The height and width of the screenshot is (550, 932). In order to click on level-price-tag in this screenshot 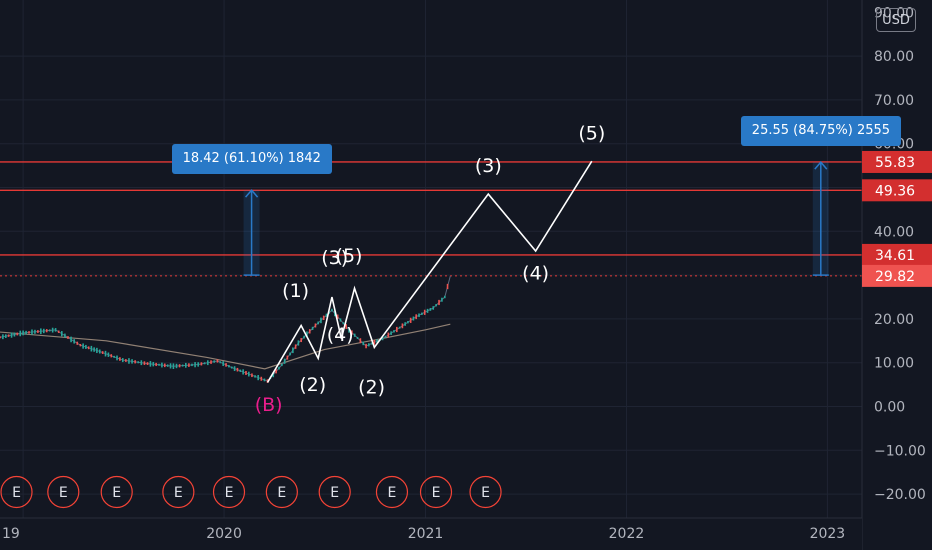, I will do `click(897, 275)`.